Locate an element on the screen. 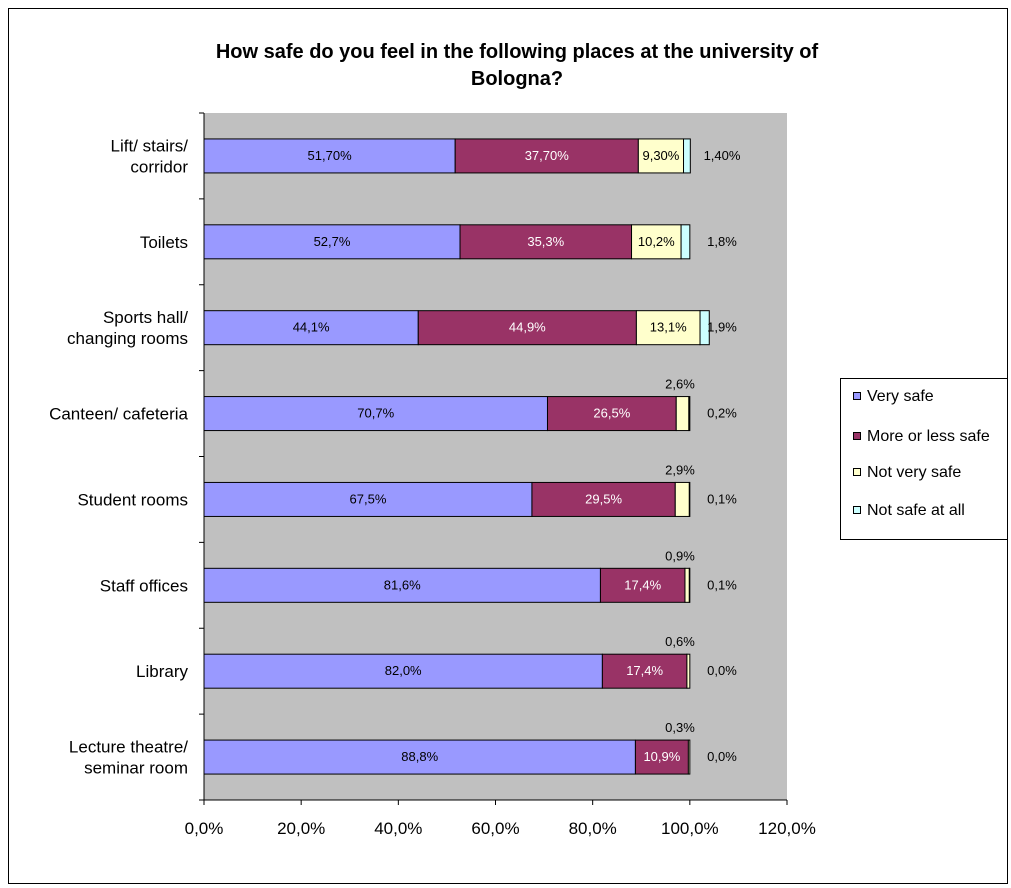  data-label: 2,6% is located at coordinates (680, 384).